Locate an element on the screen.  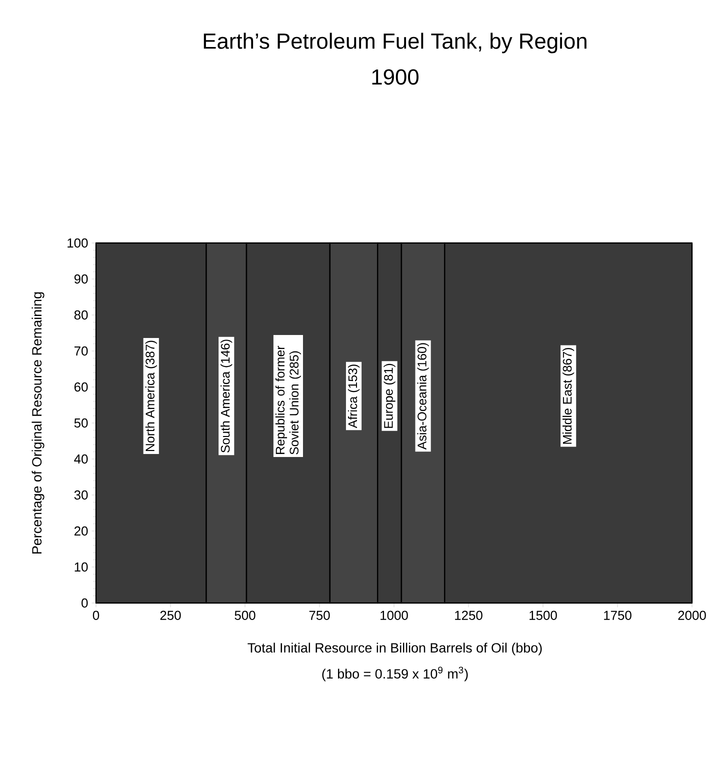
series-label: Europe (81) is located at coordinates (390, 396).